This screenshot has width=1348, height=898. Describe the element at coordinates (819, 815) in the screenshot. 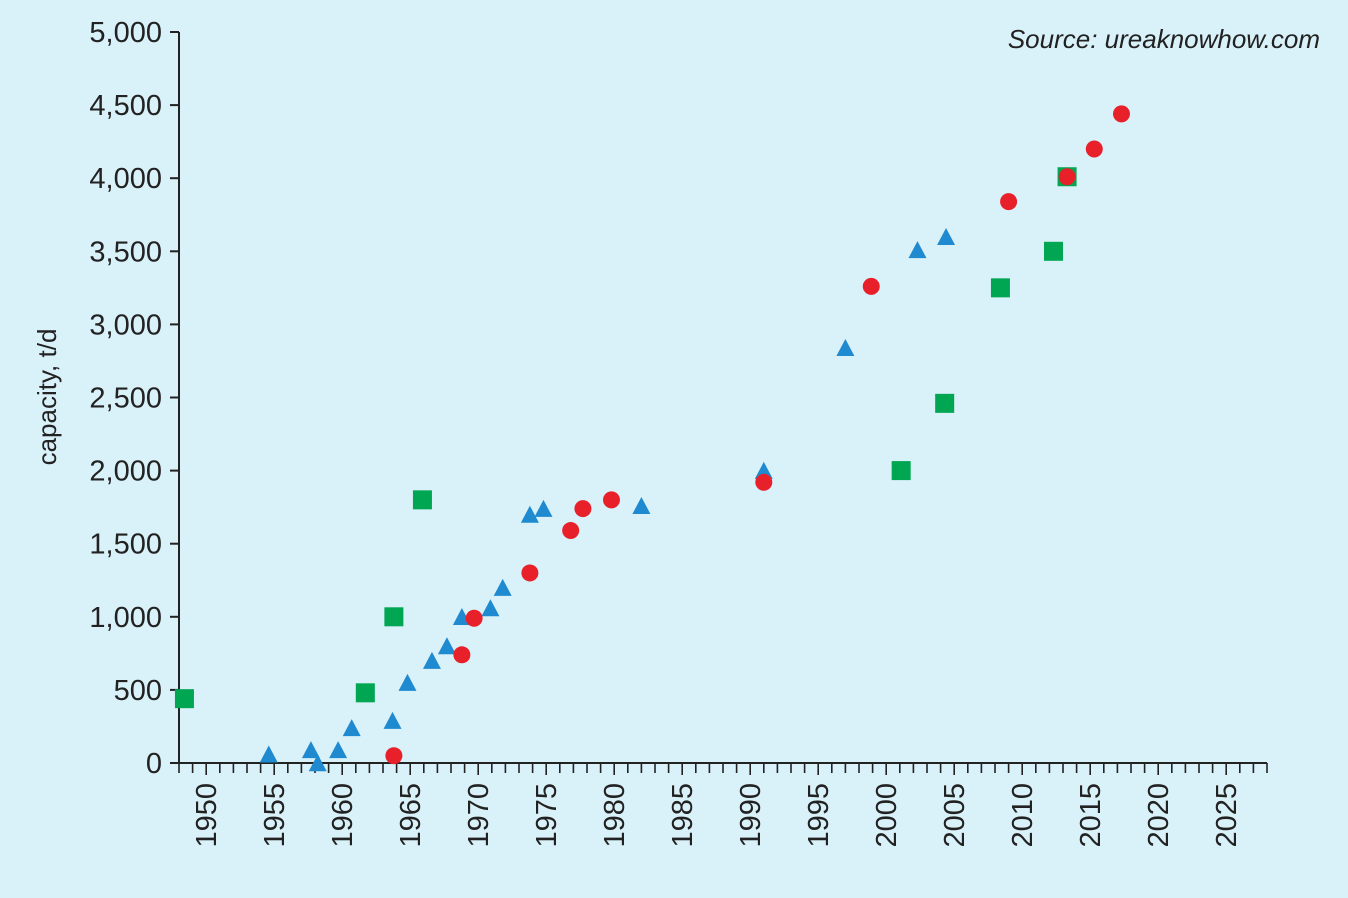

I see `x-tick-label: 1995` at that location.